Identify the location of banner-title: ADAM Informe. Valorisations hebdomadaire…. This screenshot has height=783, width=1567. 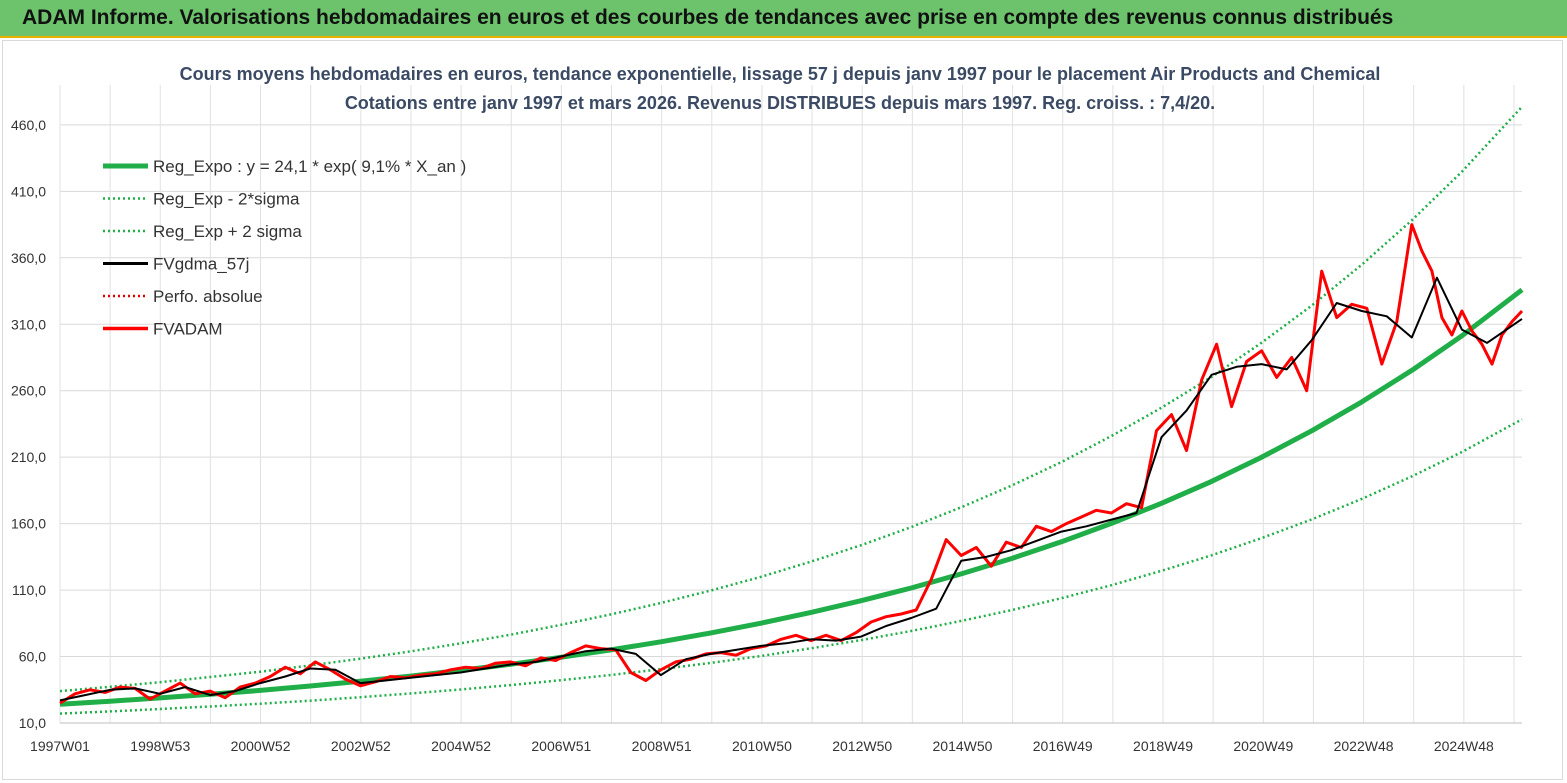
(708, 17).